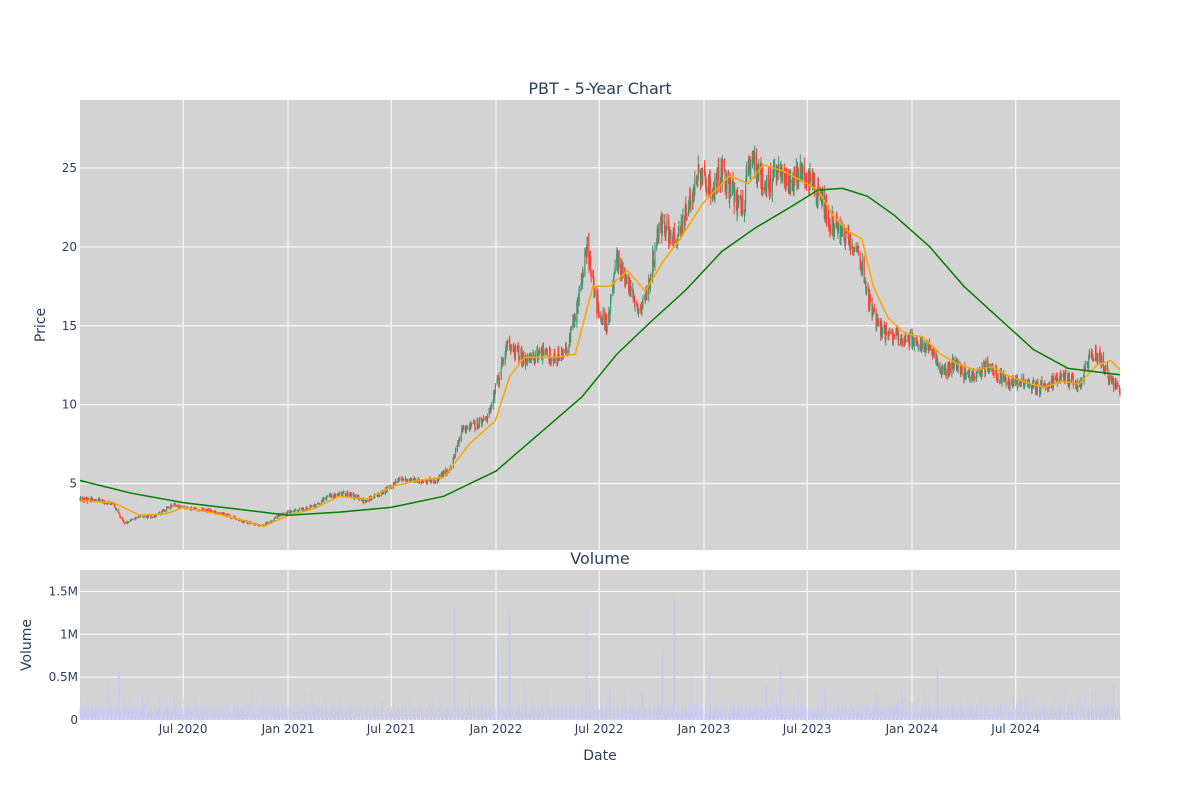 Image resolution: width=1200 pixels, height=800 pixels. Describe the element at coordinates (69, 326) in the screenshot. I see `price-y-tick-label: 15` at that location.